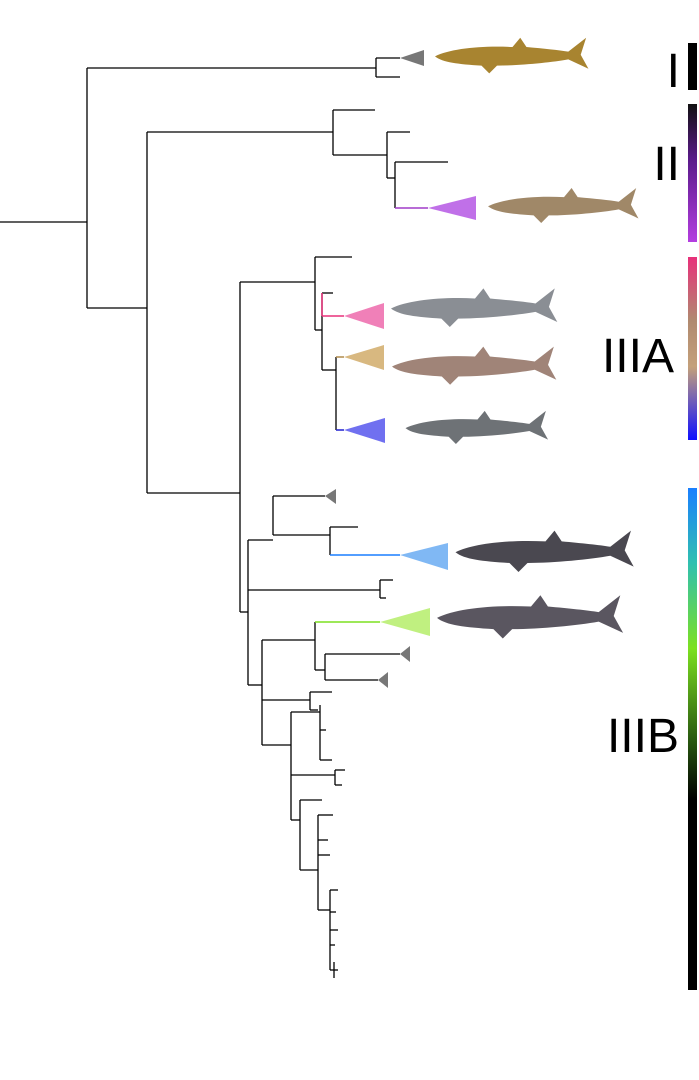 The width and height of the screenshot is (699, 1080). What do you see at coordinates (666, 164) in the screenshot?
I see `clade-label: II` at bounding box center [666, 164].